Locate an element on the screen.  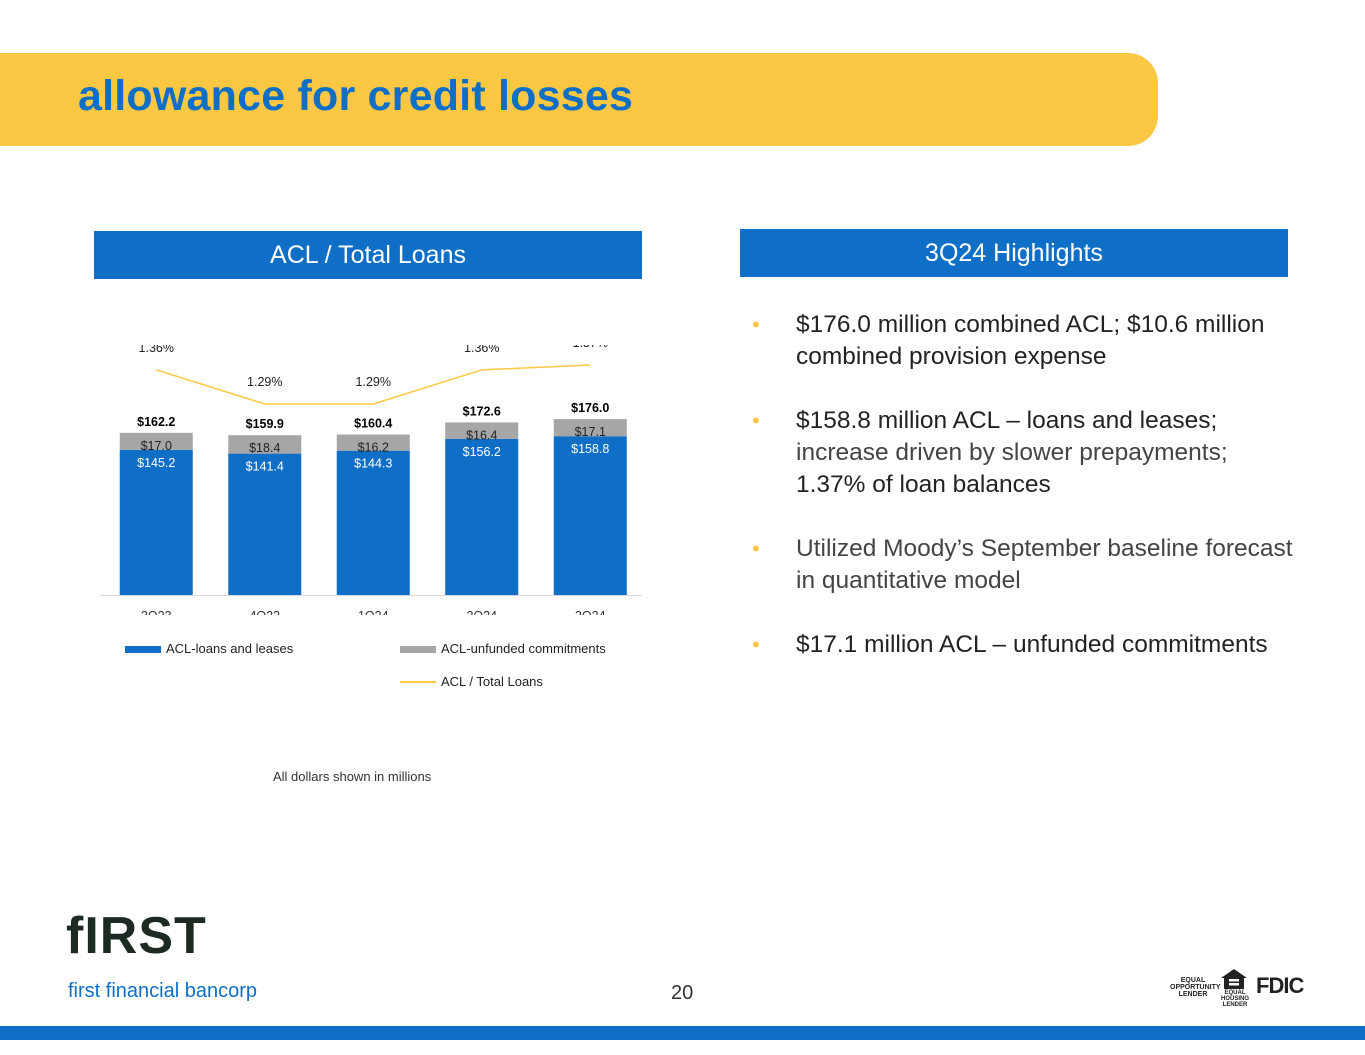
equal-housing-icon is located at coordinates (1234, 979).